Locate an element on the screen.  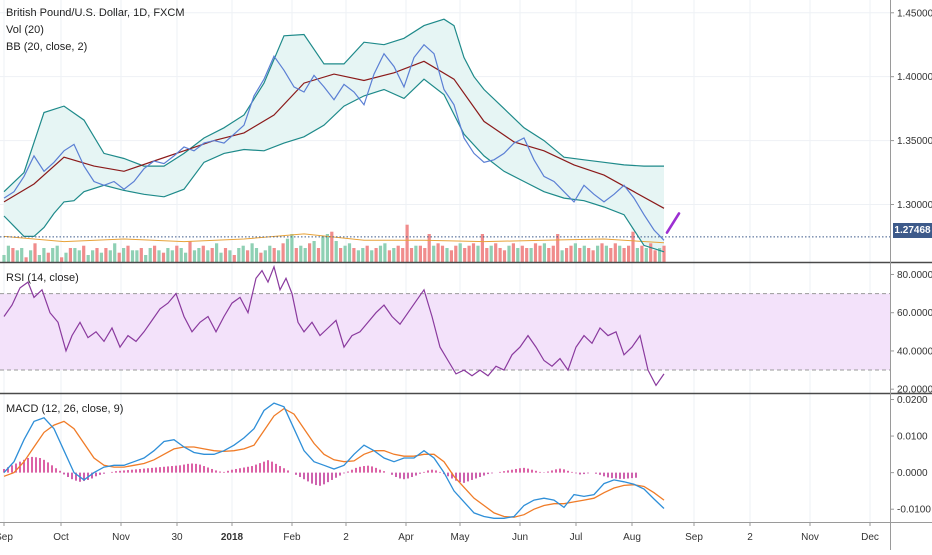
x-tick-label: May is located at coordinates (460, 537).